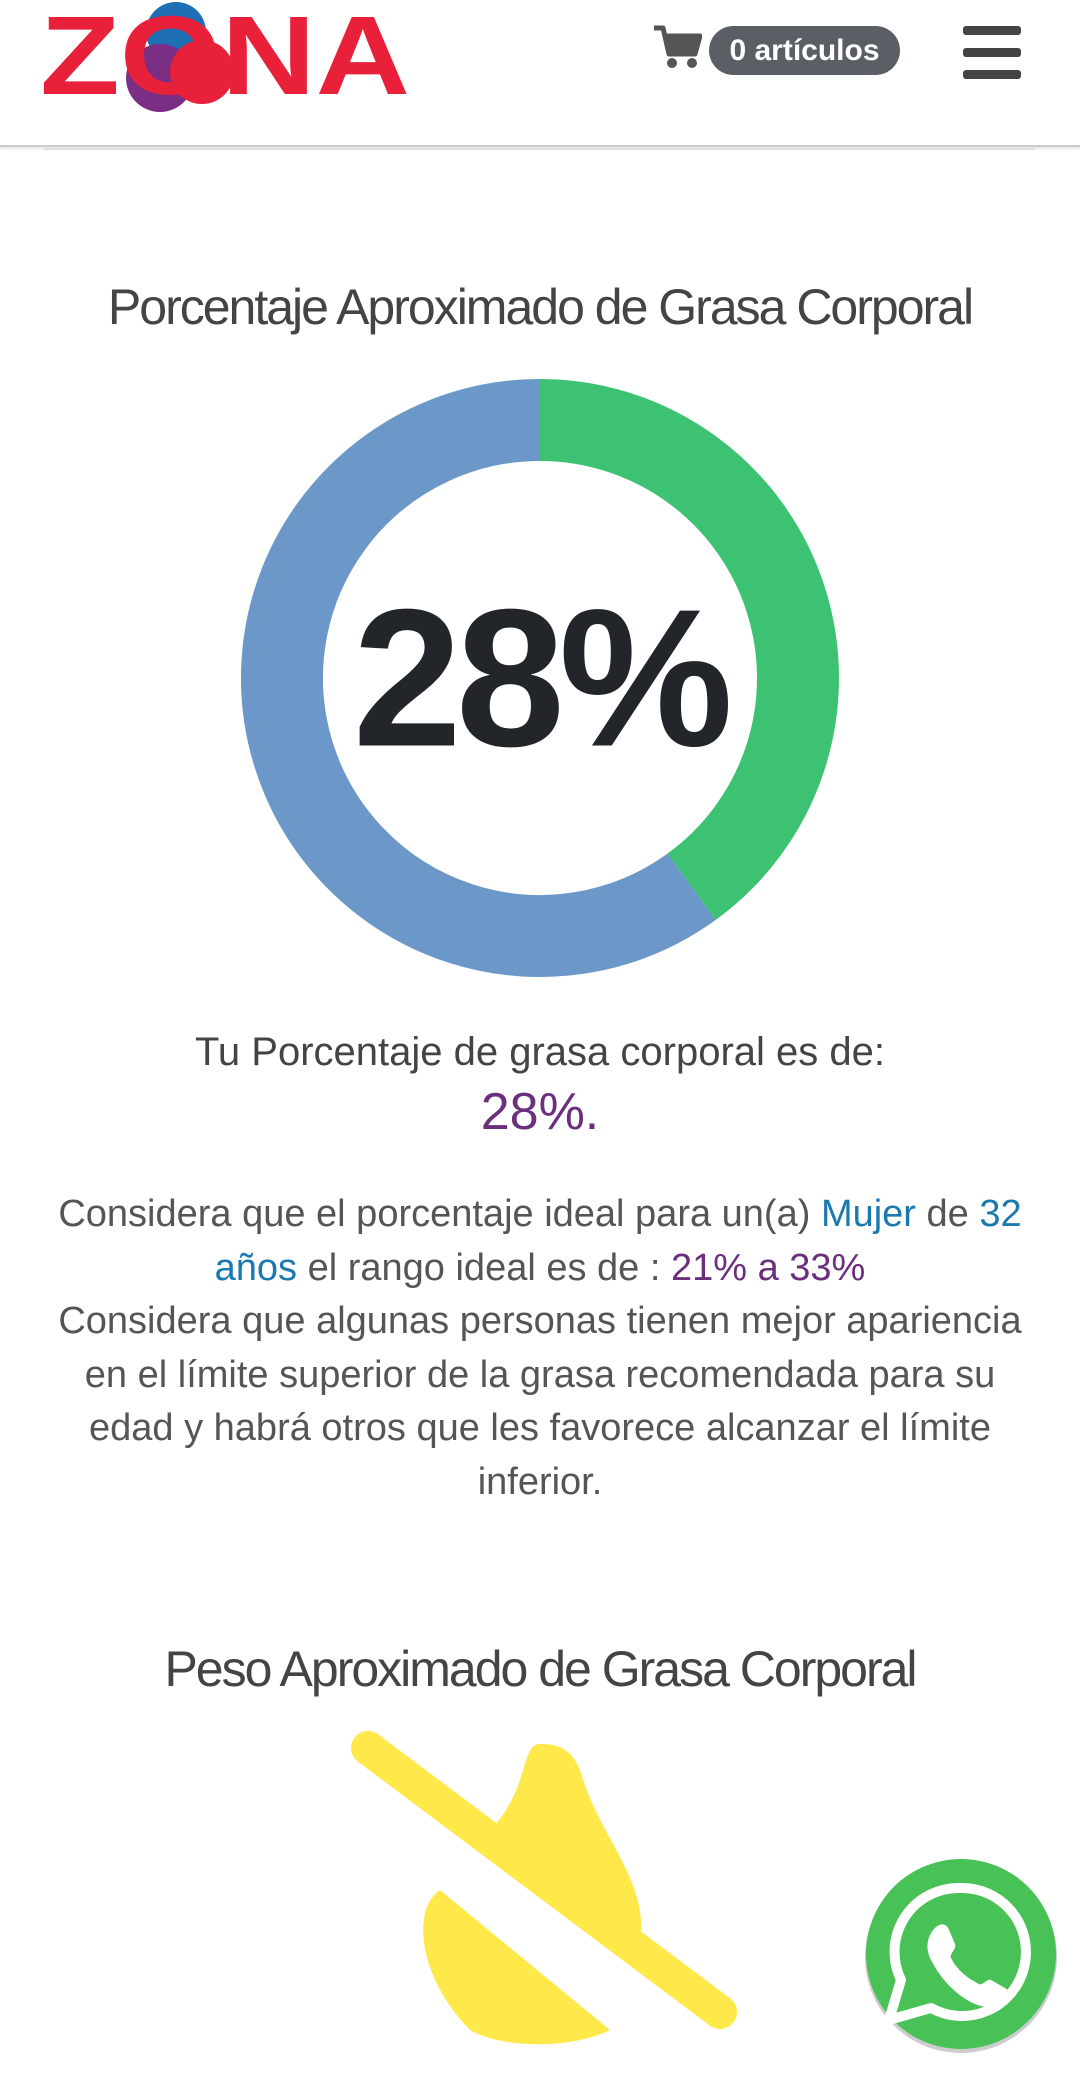 The height and width of the screenshot is (2075, 1080). I want to click on fat-icon, so click(544, 1888).